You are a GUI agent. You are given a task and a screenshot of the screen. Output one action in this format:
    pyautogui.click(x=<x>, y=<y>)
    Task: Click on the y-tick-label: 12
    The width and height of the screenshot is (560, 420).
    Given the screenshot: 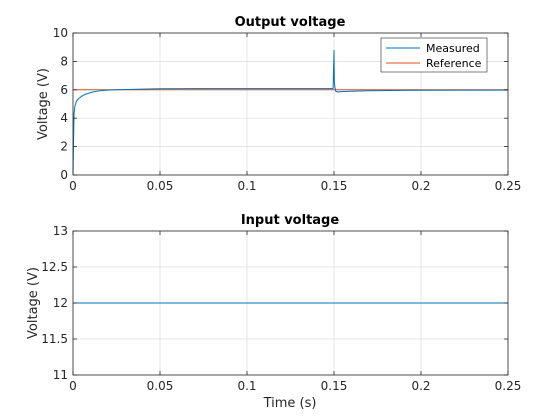 What is the action you would take?
    pyautogui.click(x=60, y=303)
    